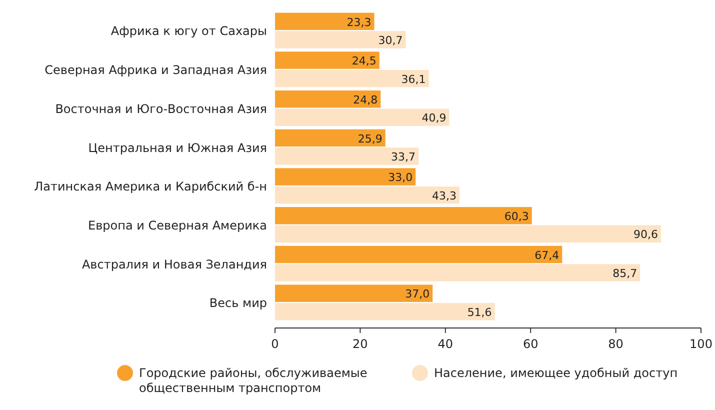  I want to click on y-tick-label: Австралия и Новая Зеландия, so click(174, 264).